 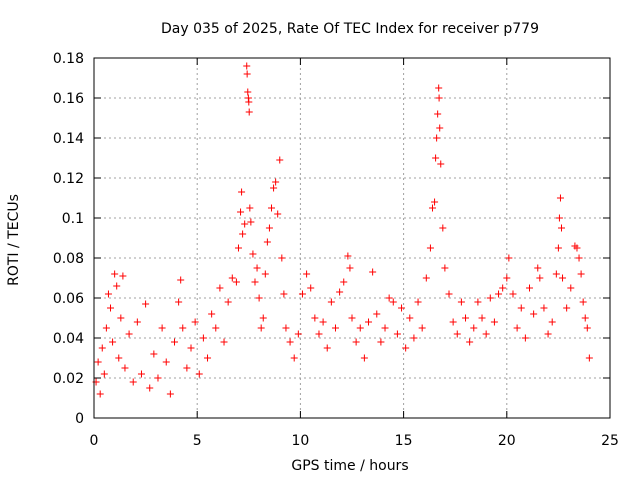 What do you see at coordinates (300, 441) in the screenshot?
I see `x-tick-label: 10` at bounding box center [300, 441].